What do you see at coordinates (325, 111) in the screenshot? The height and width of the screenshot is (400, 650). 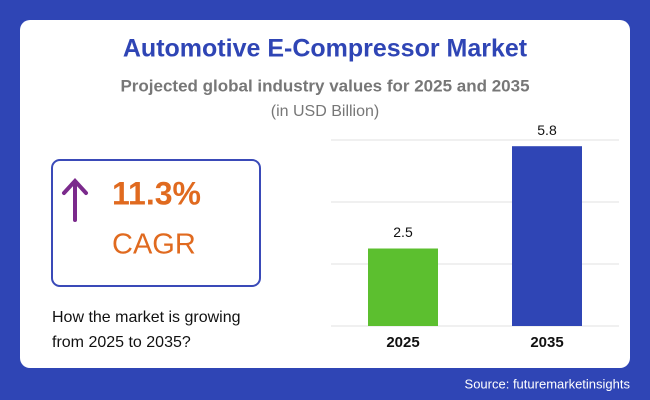 I see `unit-note: (in USD Billion)` at bounding box center [325, 111].